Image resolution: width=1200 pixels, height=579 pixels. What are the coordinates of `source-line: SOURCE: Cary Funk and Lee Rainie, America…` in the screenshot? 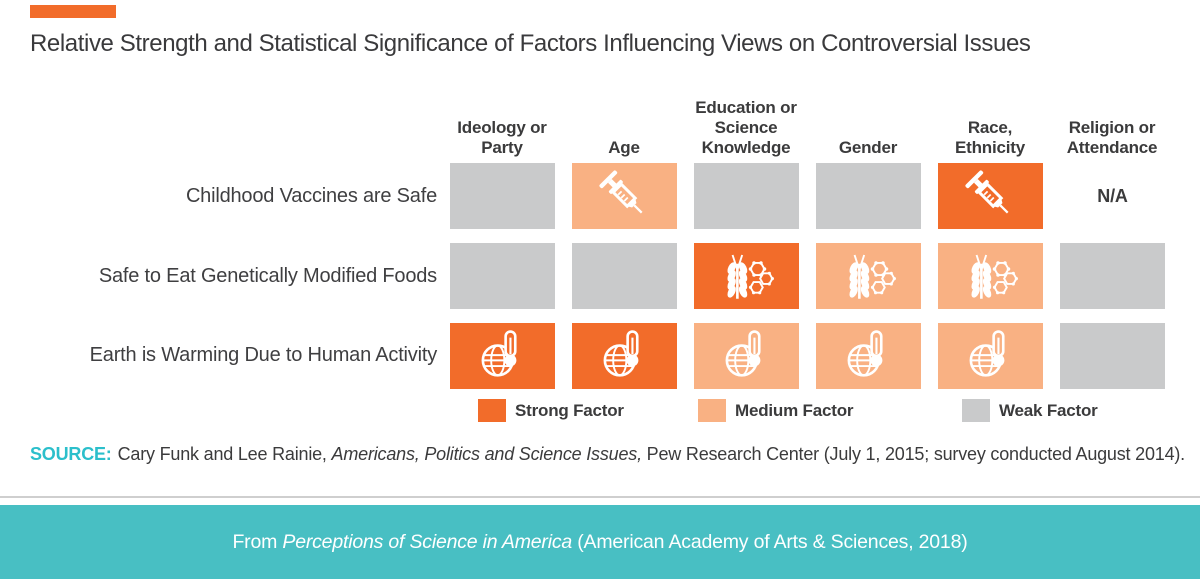 It's located at (607, 454).